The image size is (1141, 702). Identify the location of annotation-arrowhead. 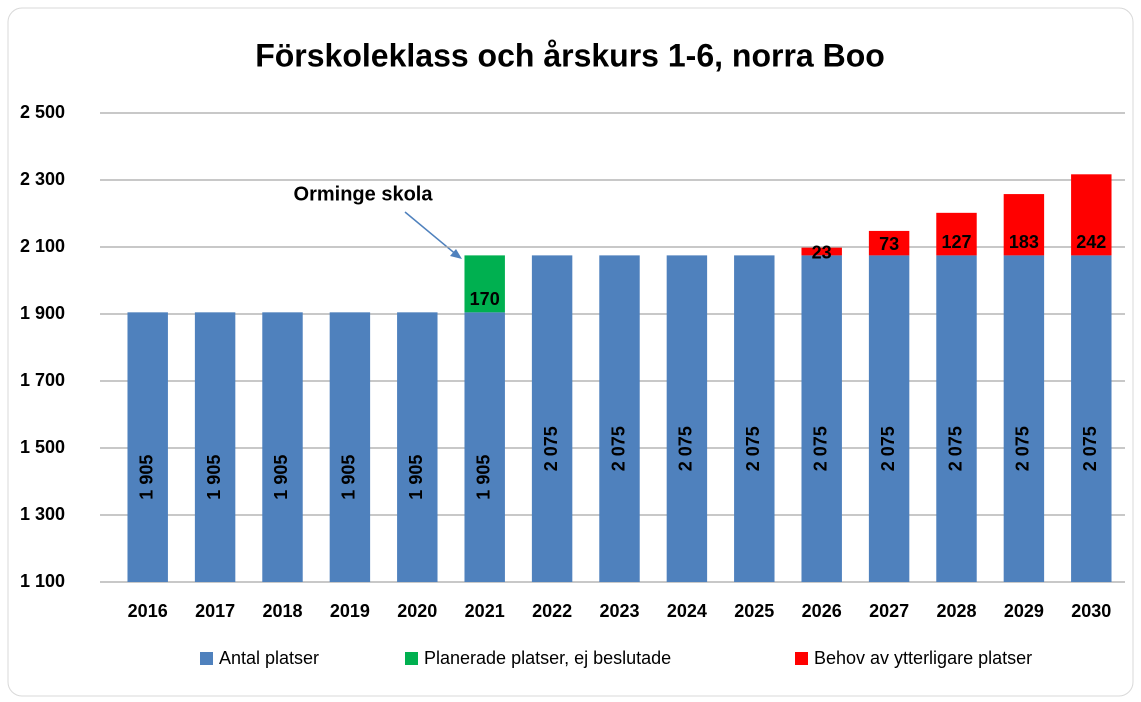
(456, 254).